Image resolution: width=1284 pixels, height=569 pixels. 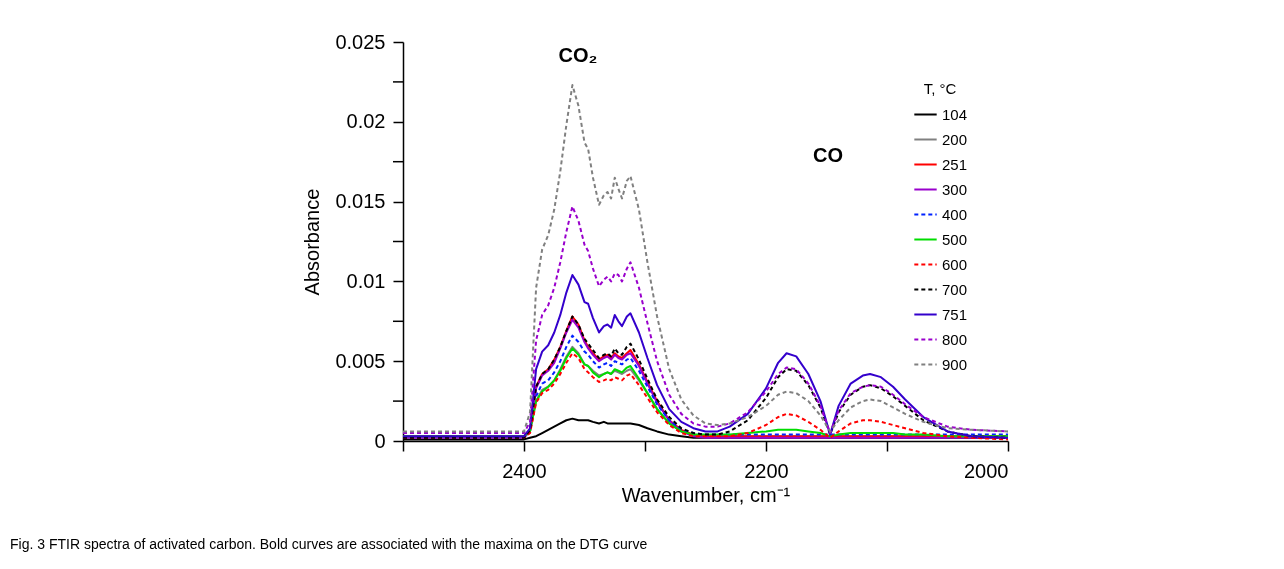 What do you see at coordinates (766, 470) in the screenshot?
I see `x-tick-label: 2200` at bounding box center [766, 470].